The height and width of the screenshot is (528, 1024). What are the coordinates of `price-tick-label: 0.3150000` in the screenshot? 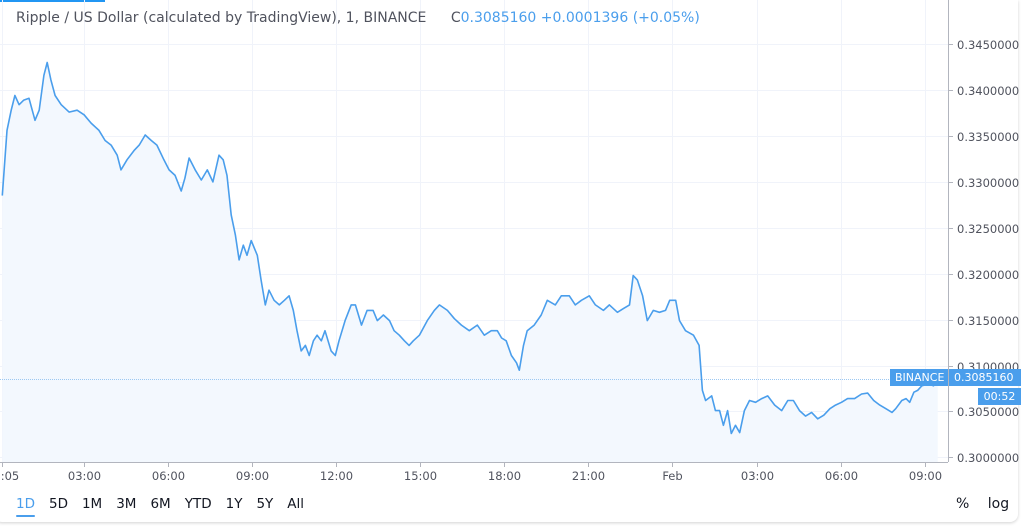 It's located at (988, 320).